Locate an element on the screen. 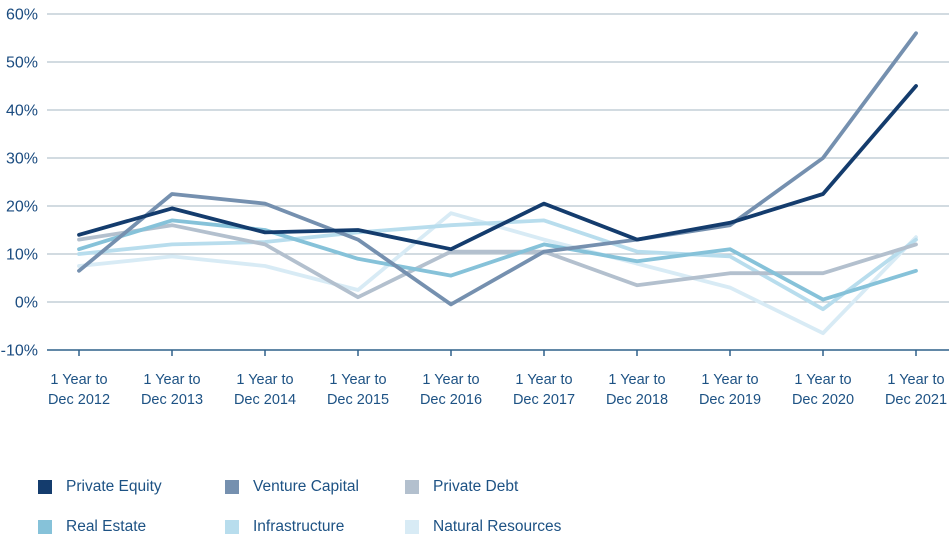 This screenshot has width=949, height=534. x-axis-label-period: Dec 2019 is located at coordinates (730, 399).